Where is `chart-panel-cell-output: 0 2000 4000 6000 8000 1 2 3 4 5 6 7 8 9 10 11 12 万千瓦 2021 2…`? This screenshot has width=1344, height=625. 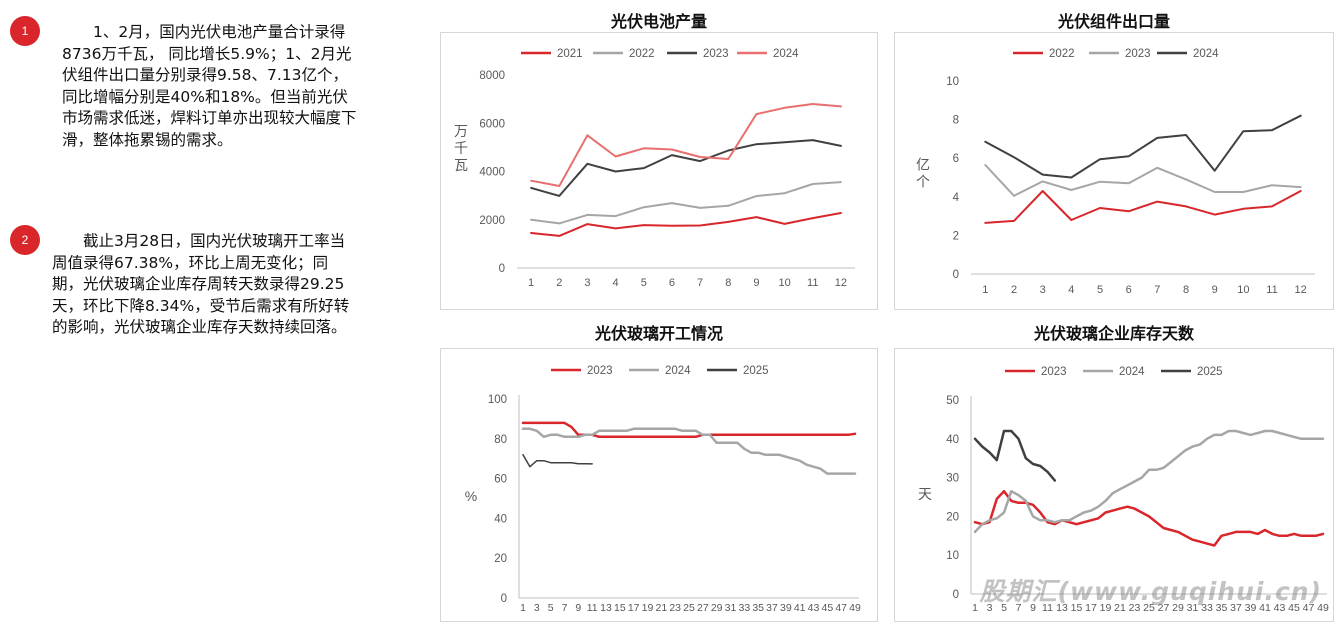
chart-panel-cell-output: 0 2000 4000 6000 8000 1 2 3 4 5 6 7 8 9 10 11 12 万千瓦 2021 2… is located at coordinates (659, 171).